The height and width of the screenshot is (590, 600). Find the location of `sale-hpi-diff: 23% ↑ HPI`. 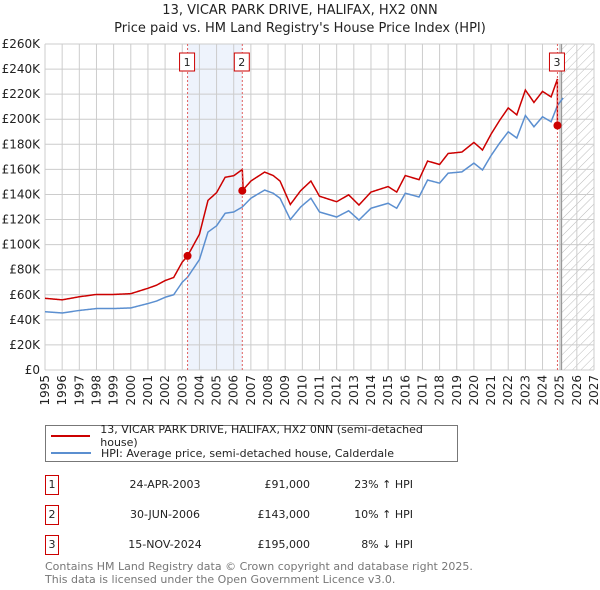

sale-hpi-diff: 23% ↑ HPI is located at coordinates (383, 484).